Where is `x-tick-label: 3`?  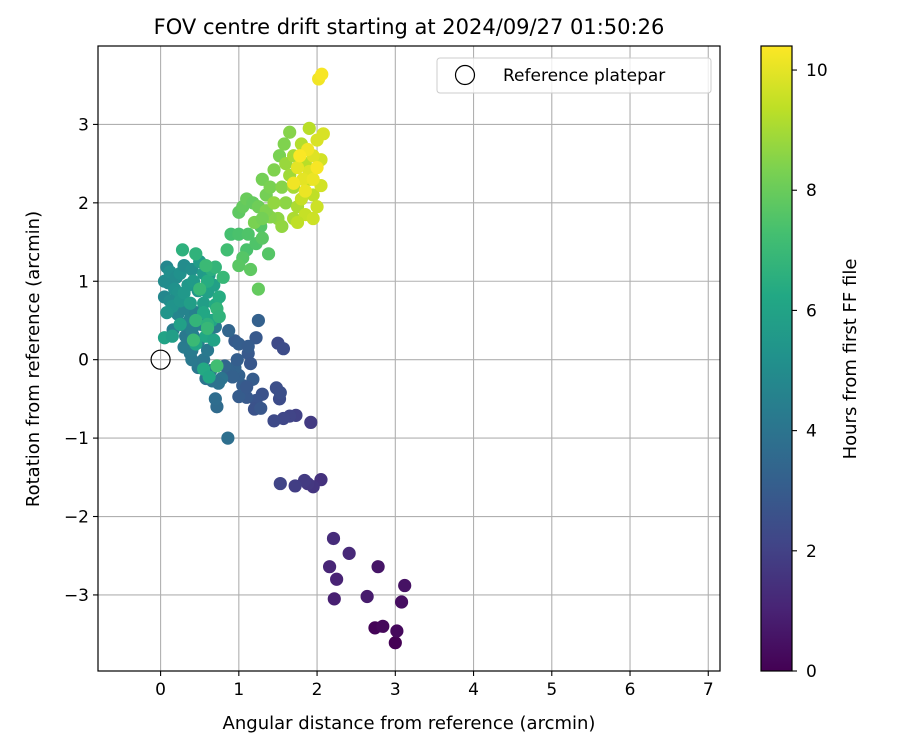 x-tick-label: 3 is located at coordinates (395, 690).